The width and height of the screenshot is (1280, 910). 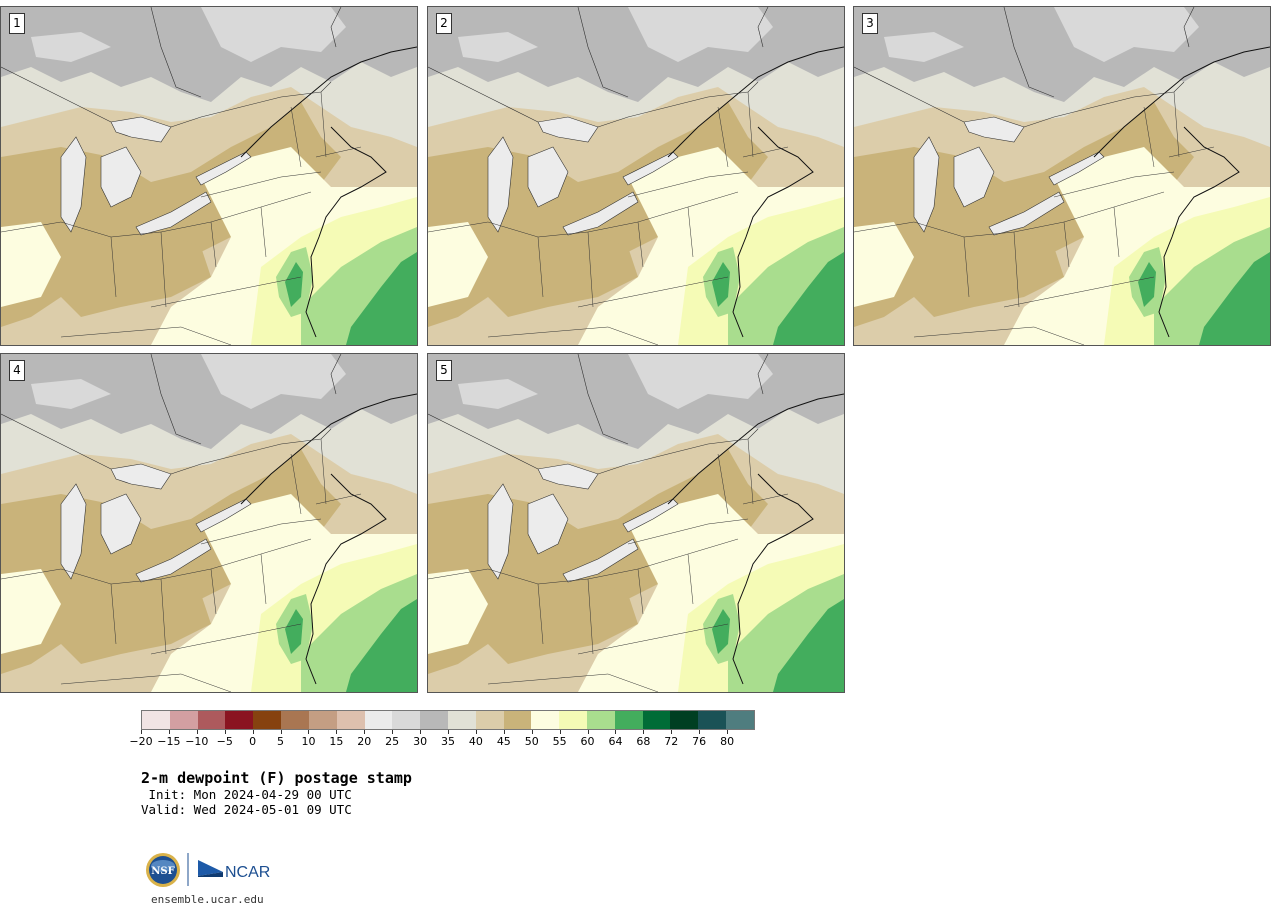 What do you see at coordinates (559, 741) in the screenshot?
I see `colorbar-tick-label: 55` at bounding box center [559, 741].